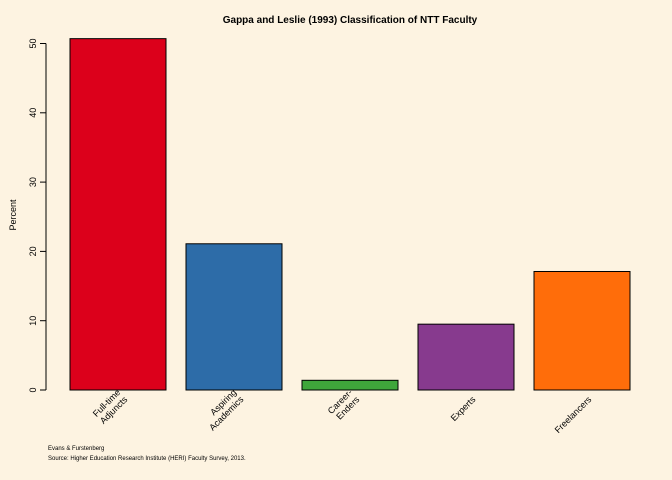  Describe the element at coordinates (33, 43) in the screenshot. I see `y-tick-label: 50` at that location.